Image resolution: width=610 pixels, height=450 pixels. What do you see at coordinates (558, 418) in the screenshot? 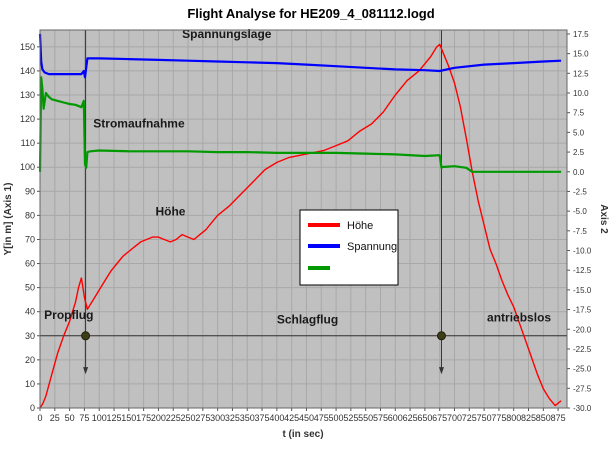
I see `x-tick-label: 875` at bounding box center [558, 418].